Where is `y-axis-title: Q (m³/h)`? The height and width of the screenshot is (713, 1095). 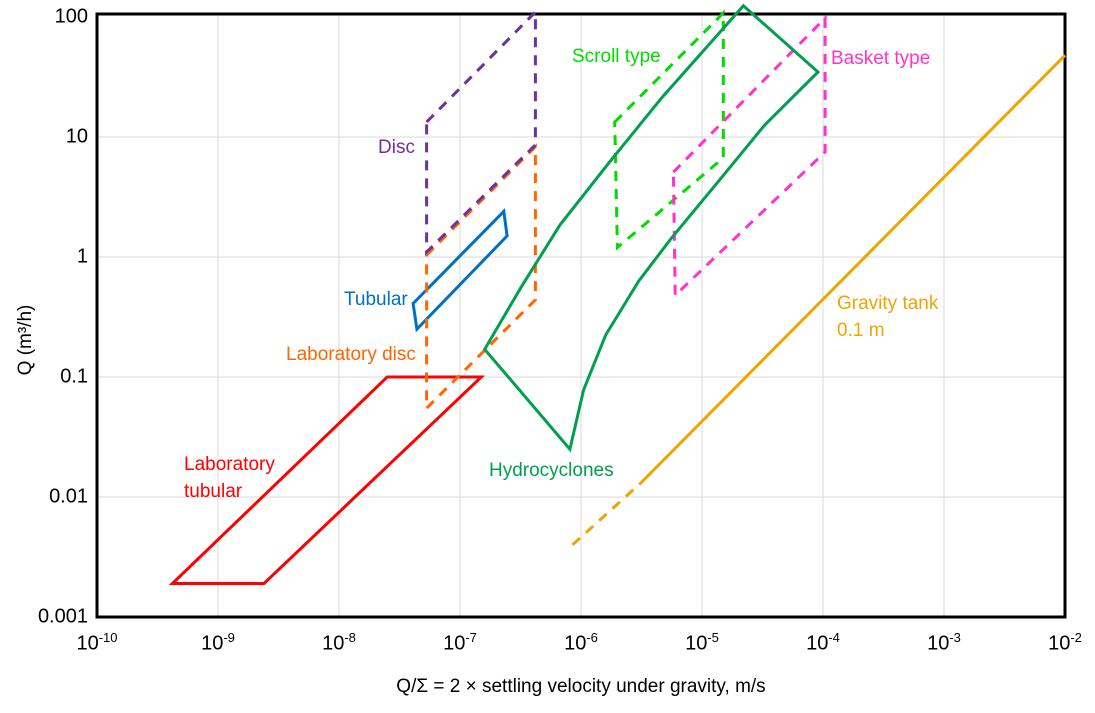
y-axis-title: Q (m³/h) is located at coordinates (25, 340).